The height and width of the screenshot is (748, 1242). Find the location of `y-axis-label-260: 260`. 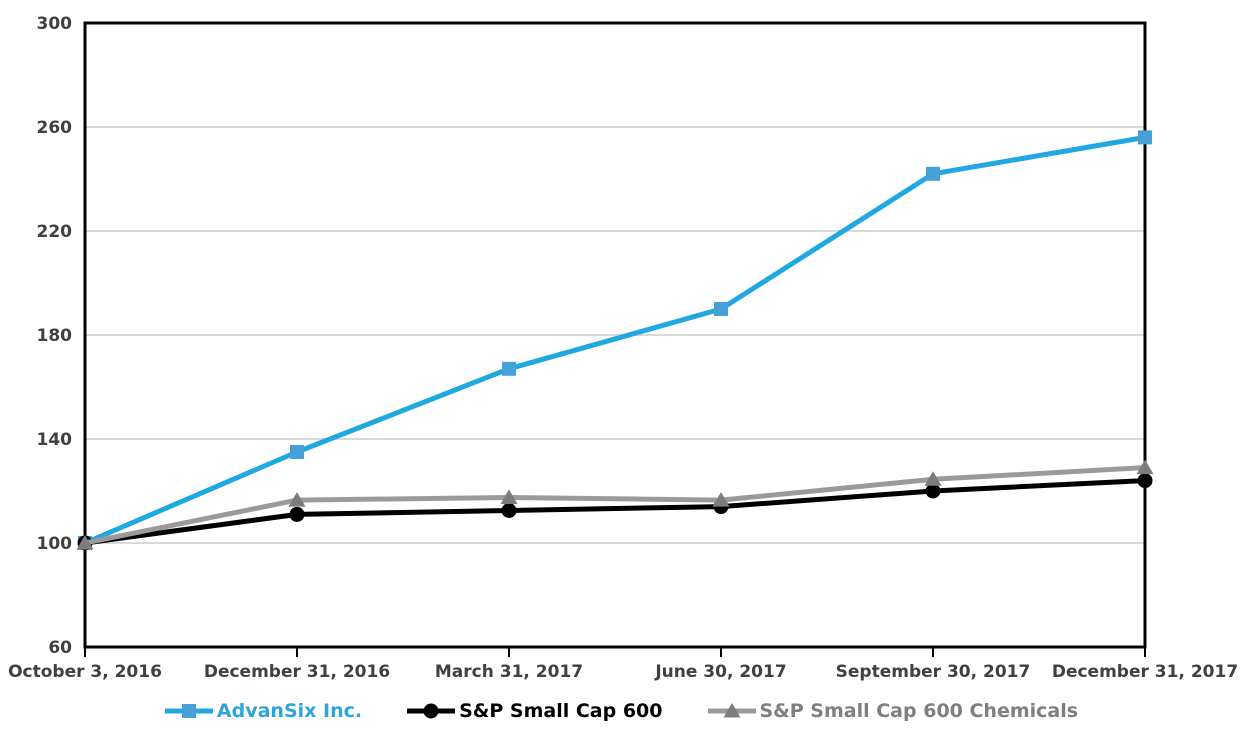

y-axis-label-260: 260 is located at coordinates (55, 128).